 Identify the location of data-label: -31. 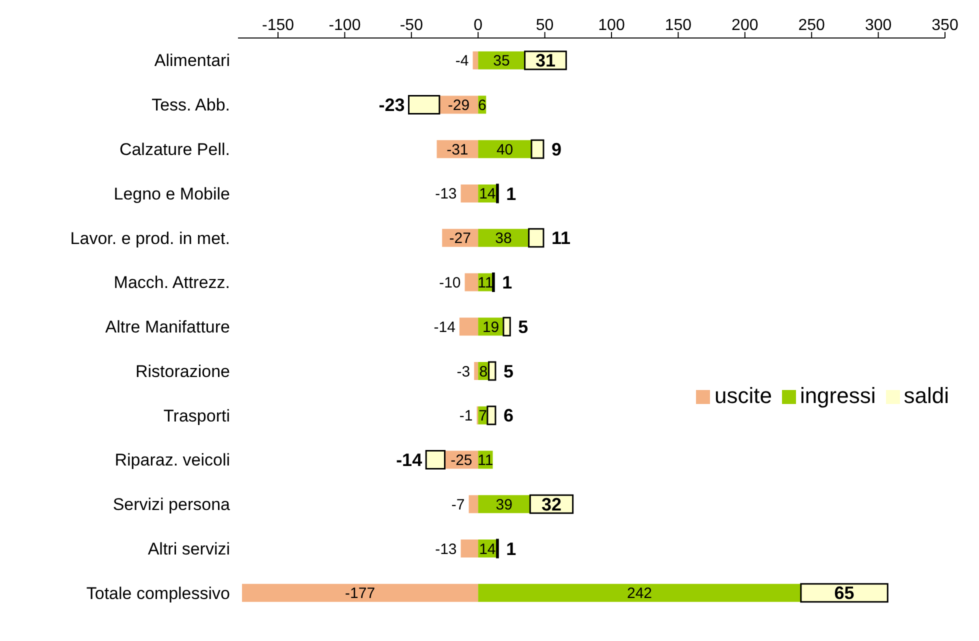
(457, 149).